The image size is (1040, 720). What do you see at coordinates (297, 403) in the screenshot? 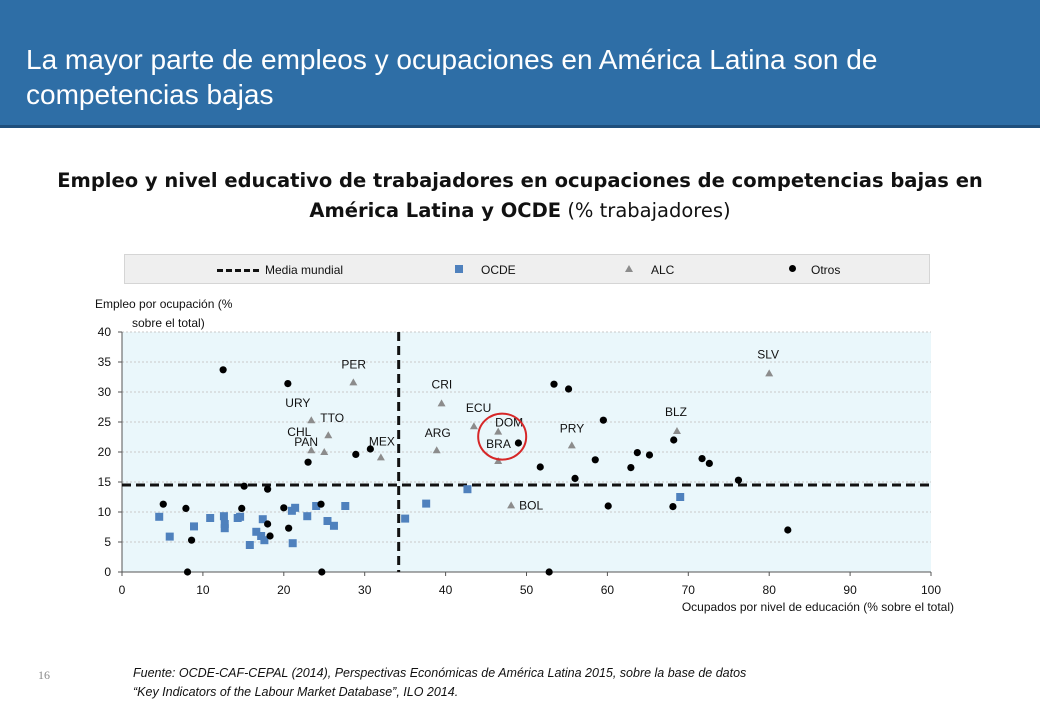
I see `point-label-ury: URY` at bounding box center [297, 403].